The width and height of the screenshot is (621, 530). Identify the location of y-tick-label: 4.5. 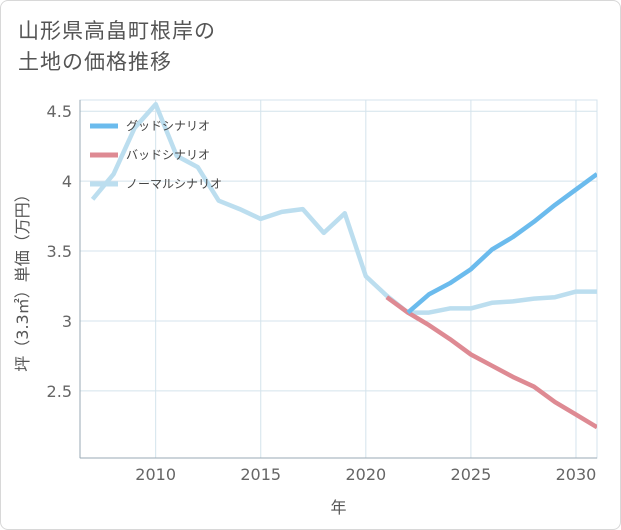
(59, 111).